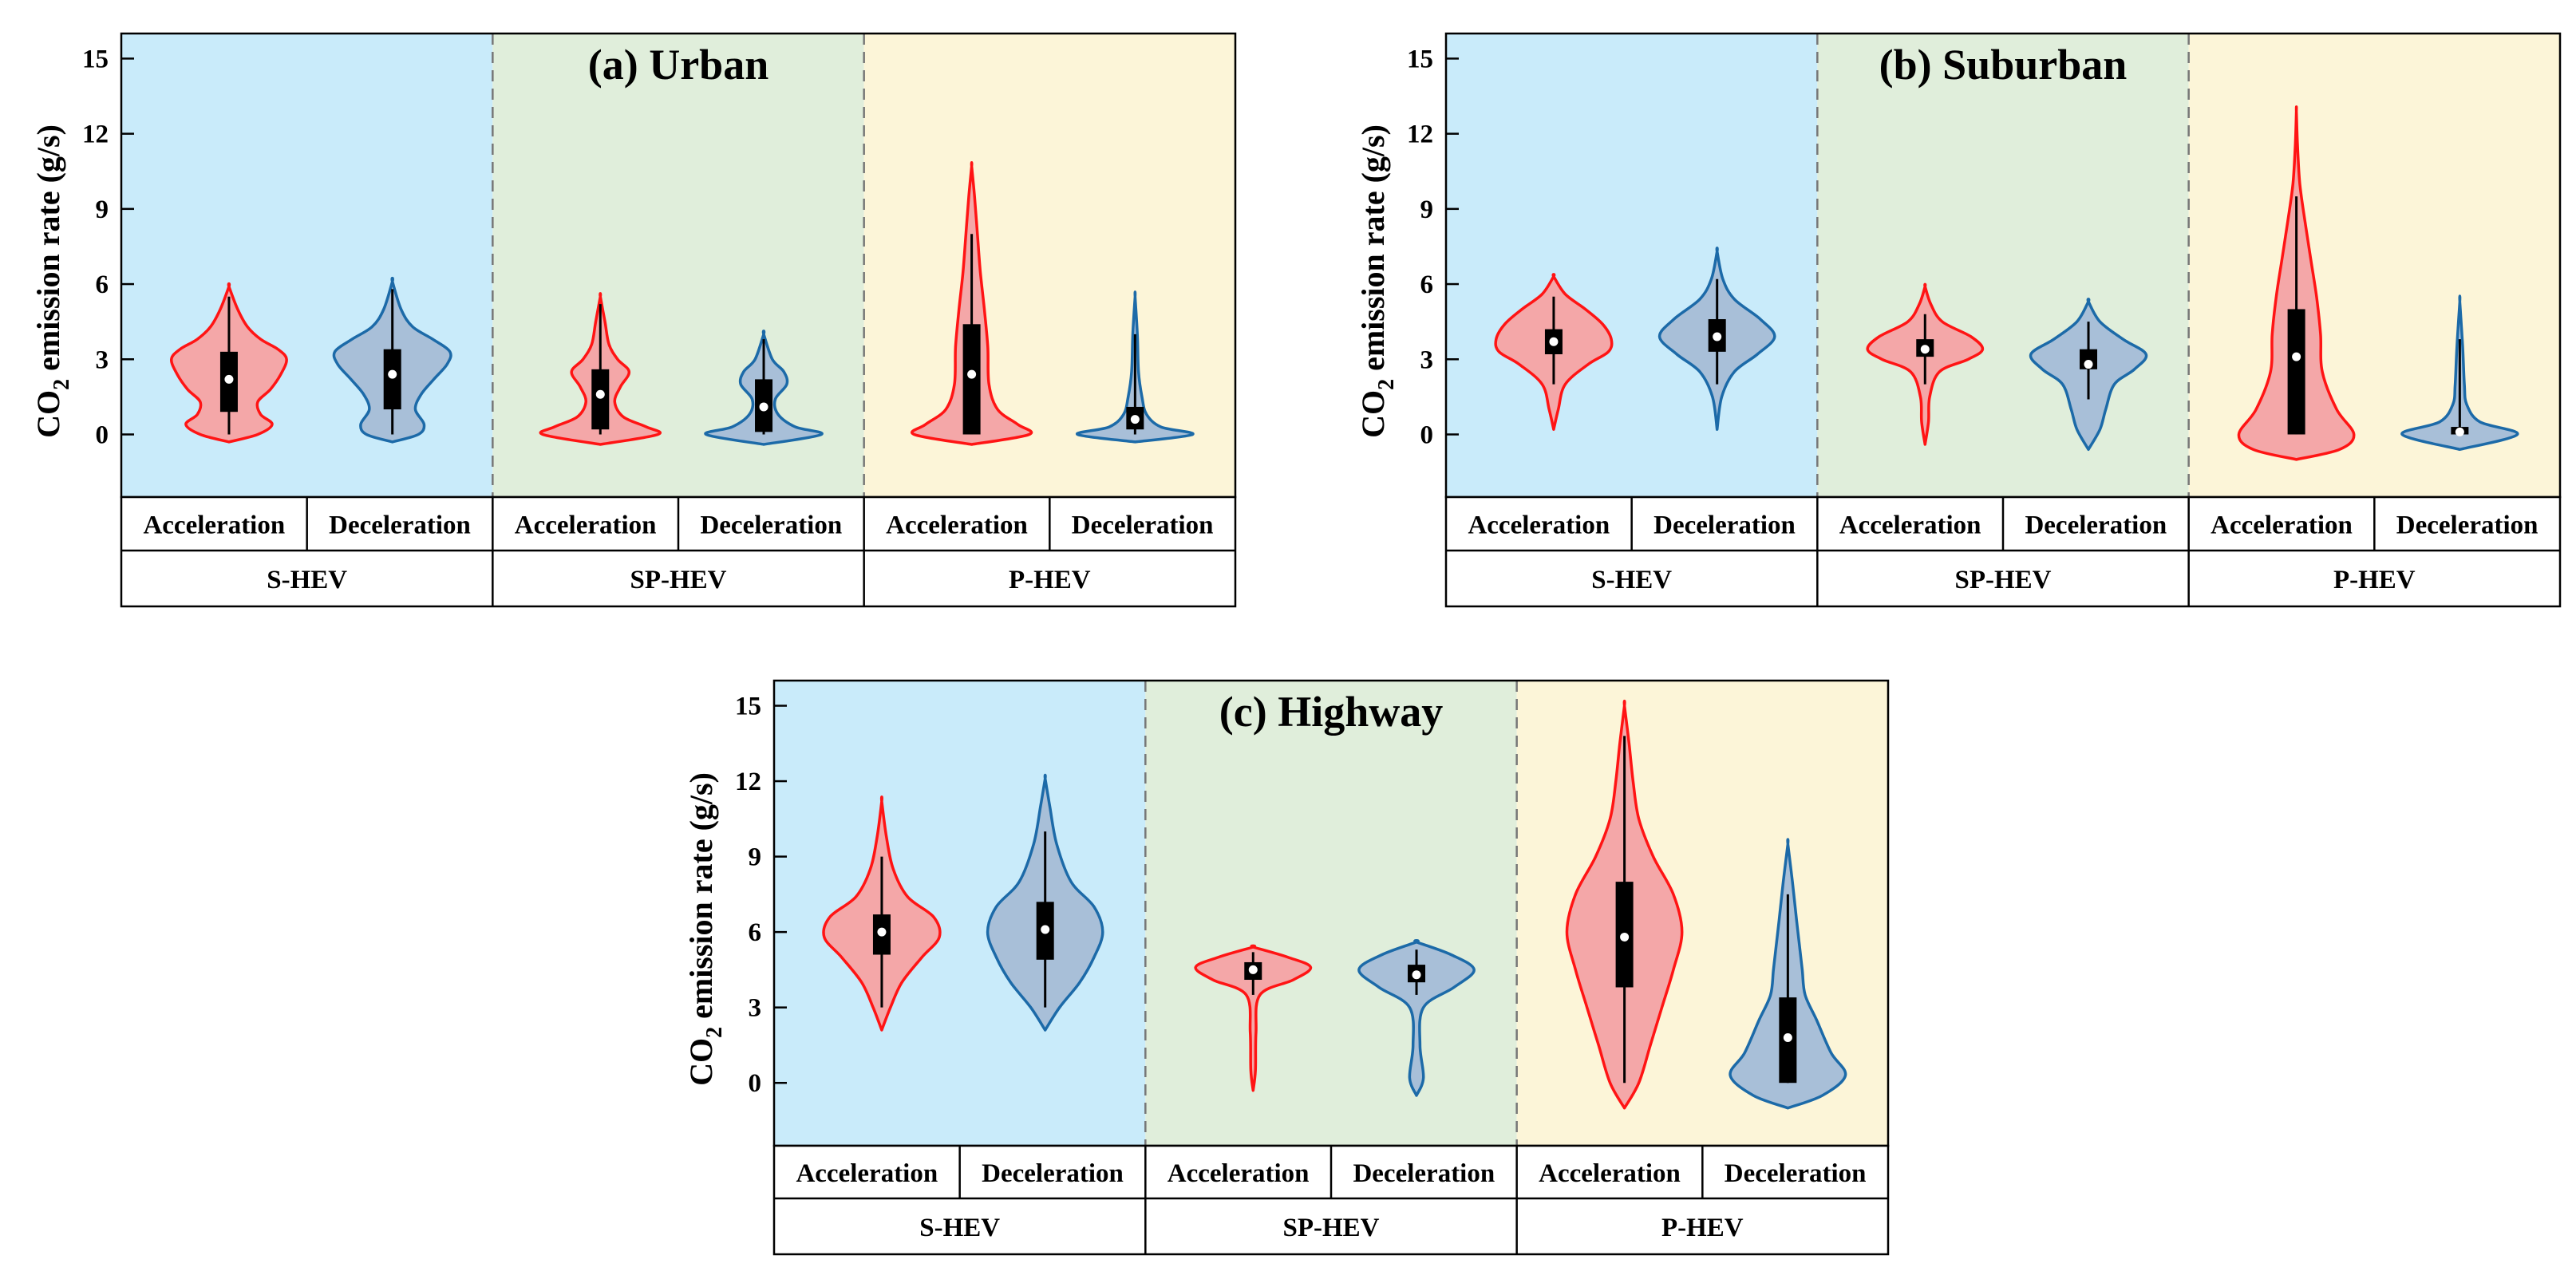 This screenshot has height=1279, width=2576. What do you see at coordinates (1253, 1018) in the screenshot?
I see `violin-sp-hev-acceleration` at bounding box center [1253, 1018].